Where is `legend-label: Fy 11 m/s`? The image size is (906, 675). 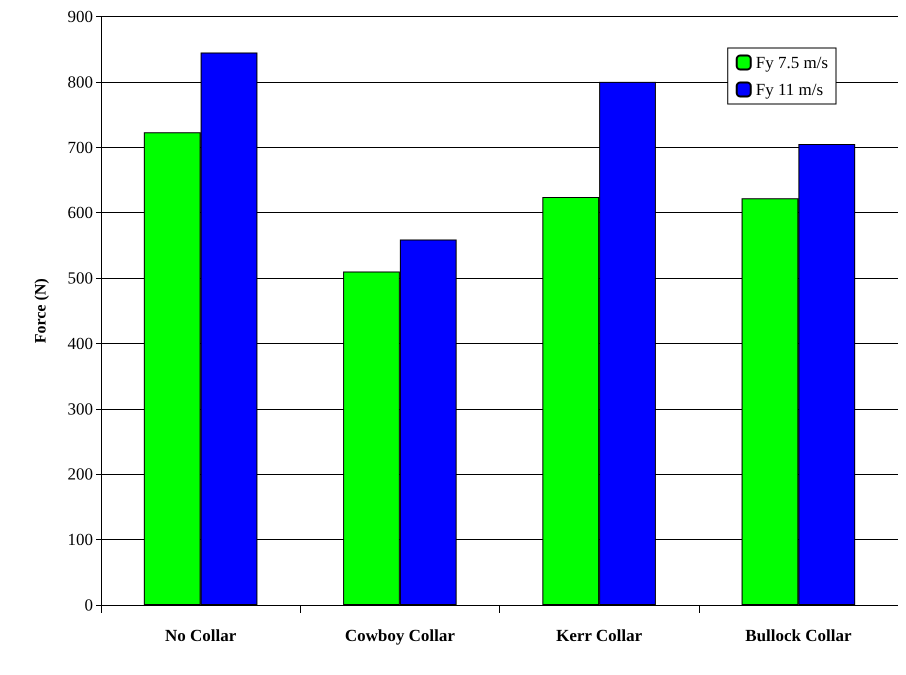
legend-label: Fy 11 m/s is located at coordinates (790, 89).